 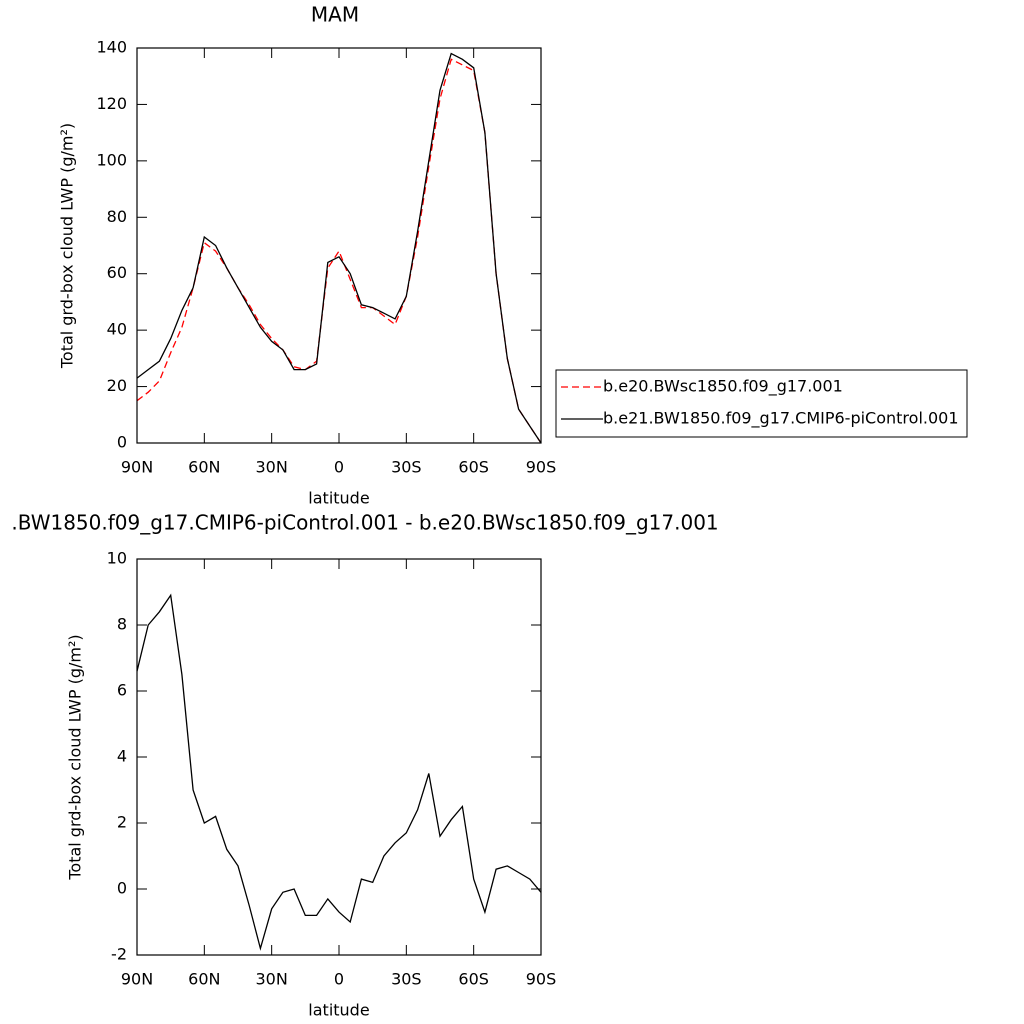 I want to click on y-tick-label: 140, so click(x=111, y=47).